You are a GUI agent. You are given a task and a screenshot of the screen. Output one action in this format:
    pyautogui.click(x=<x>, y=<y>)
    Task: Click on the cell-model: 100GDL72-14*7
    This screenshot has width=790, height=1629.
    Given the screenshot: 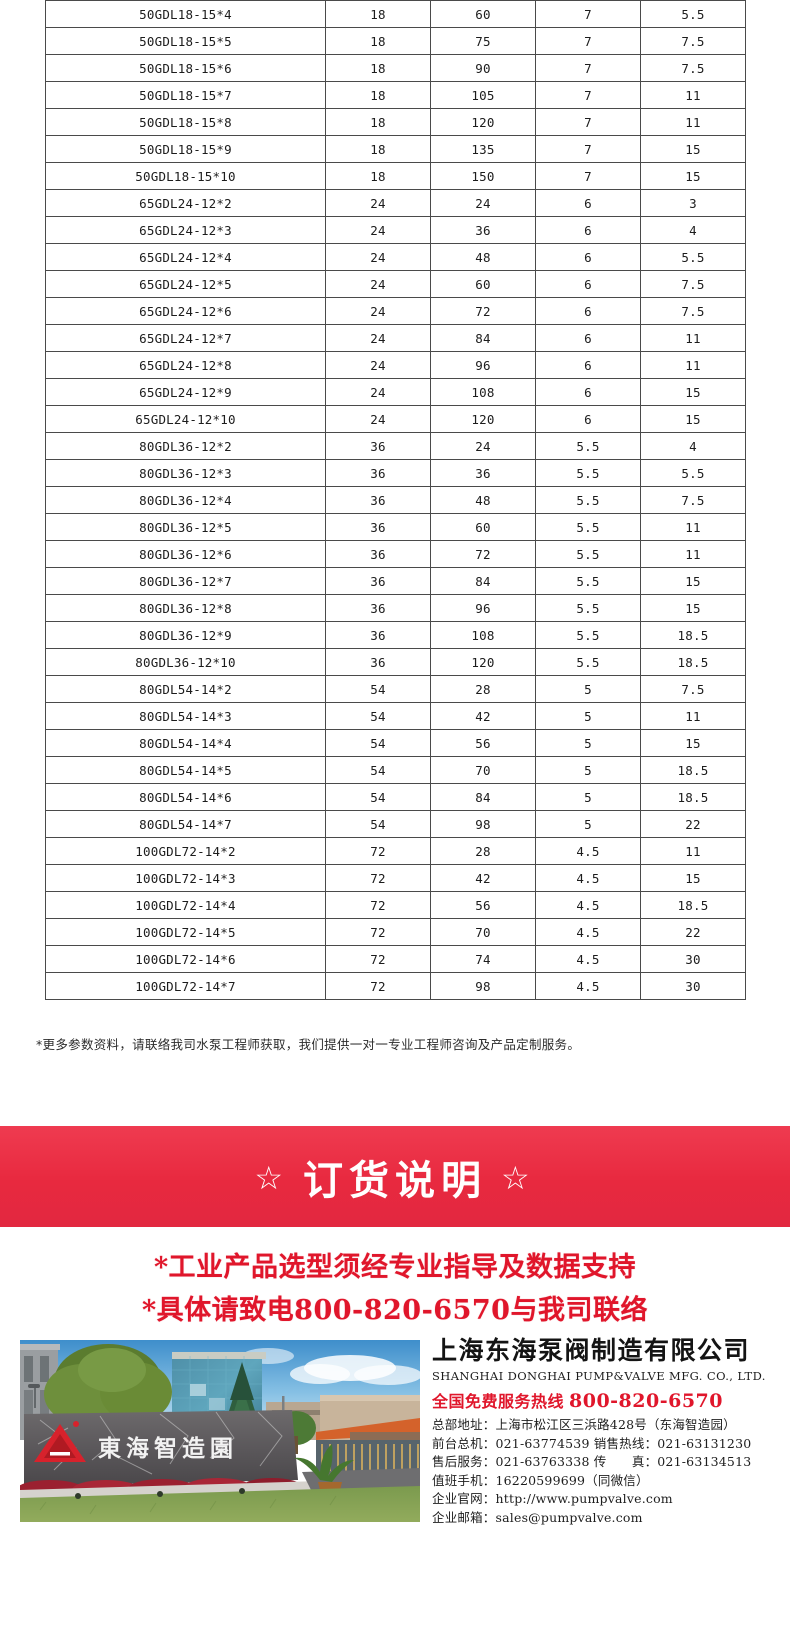 What is the action you would take?
    pyautogui.click(x=185, y=986)
    